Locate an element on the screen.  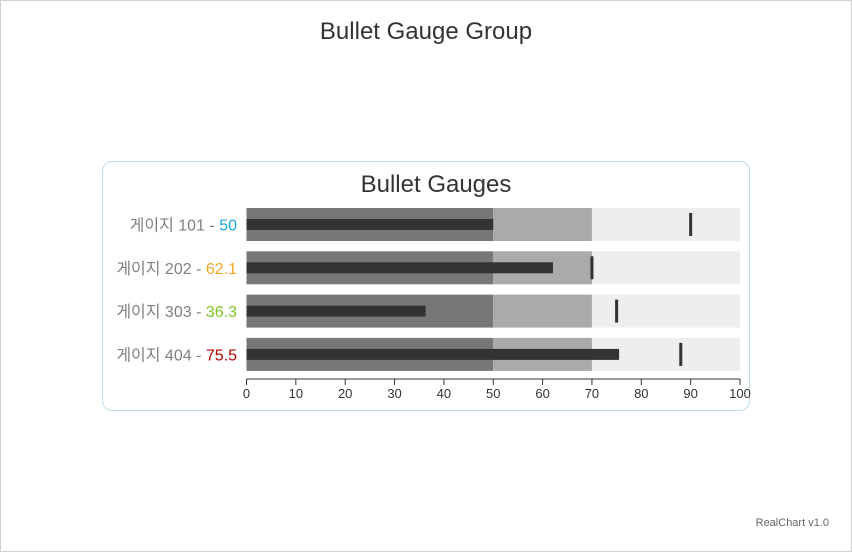
gauge-label: 게이지 303 - 36.3 is located at coordinates (176, 312).